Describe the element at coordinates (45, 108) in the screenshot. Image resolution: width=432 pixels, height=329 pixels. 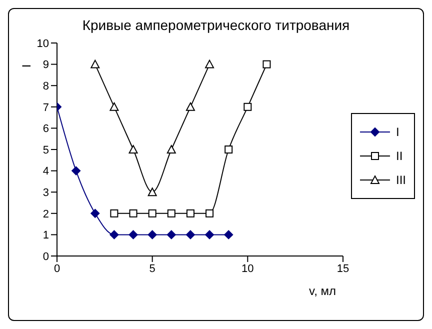
I see `y-tick-label: 7` at that location.